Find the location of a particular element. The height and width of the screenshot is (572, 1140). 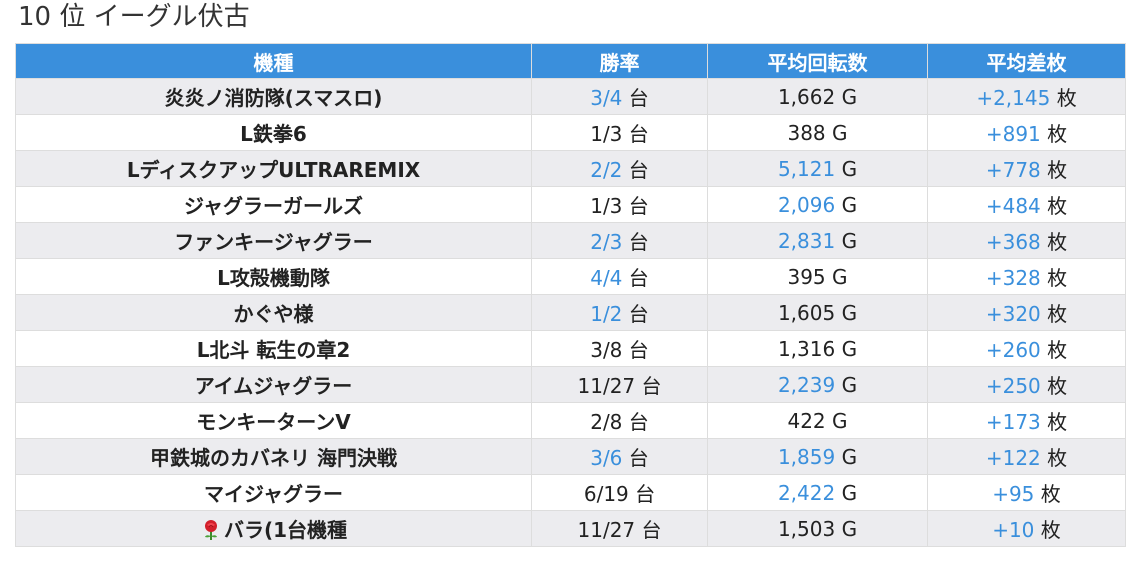

table-row: LディスクアップULTRAREMIX 2/2 台 5,121 G +778 枚 is located at coordinates (570, 168).